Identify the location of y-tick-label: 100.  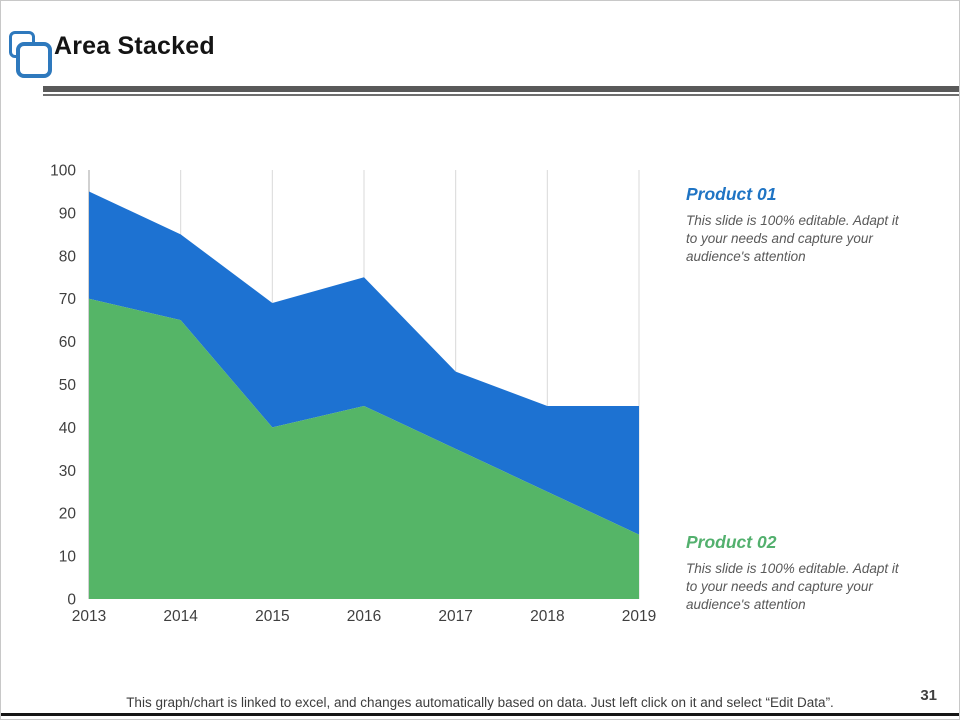
(63, 171).